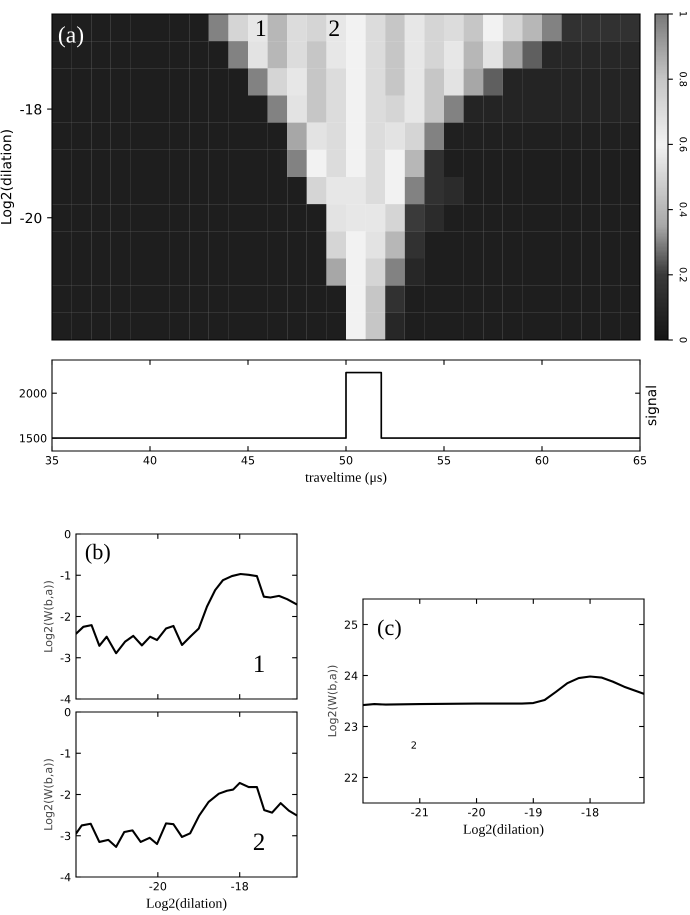 This screenshot has height=915, width=690. Describe the element at coordinates (33, 438) in the screenshot. I see `y-tick-label: 1500` at that location.